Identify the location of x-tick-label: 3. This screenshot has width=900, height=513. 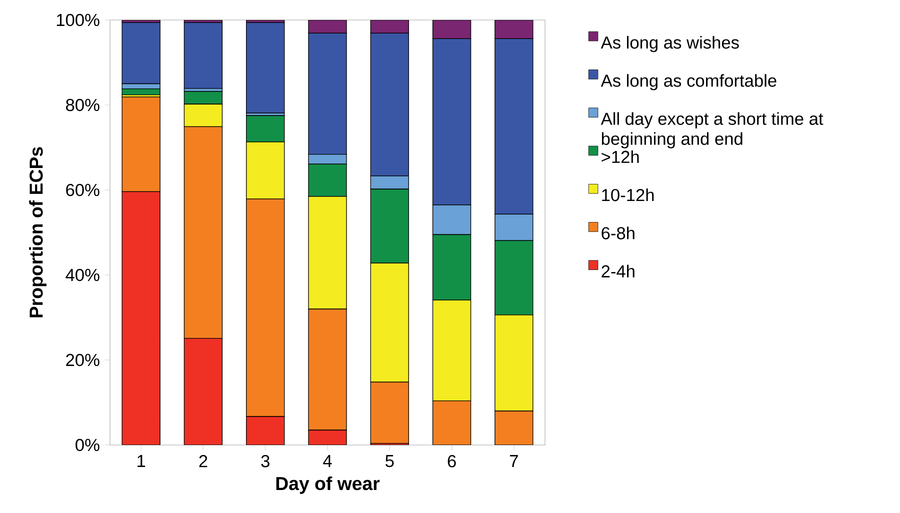
(265, 461).